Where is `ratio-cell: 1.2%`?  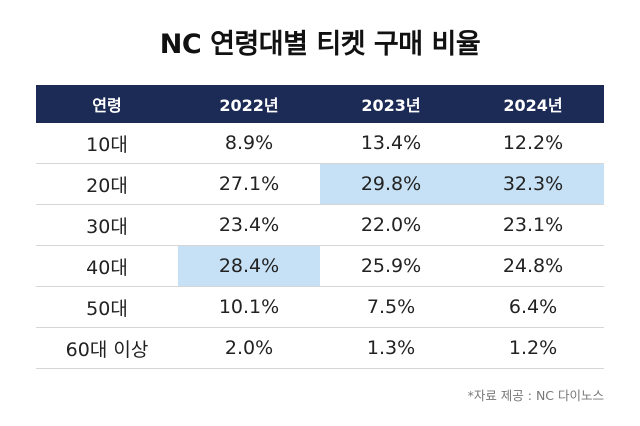 ratio-cell: 1.2% is located at coordinates (533, 348).